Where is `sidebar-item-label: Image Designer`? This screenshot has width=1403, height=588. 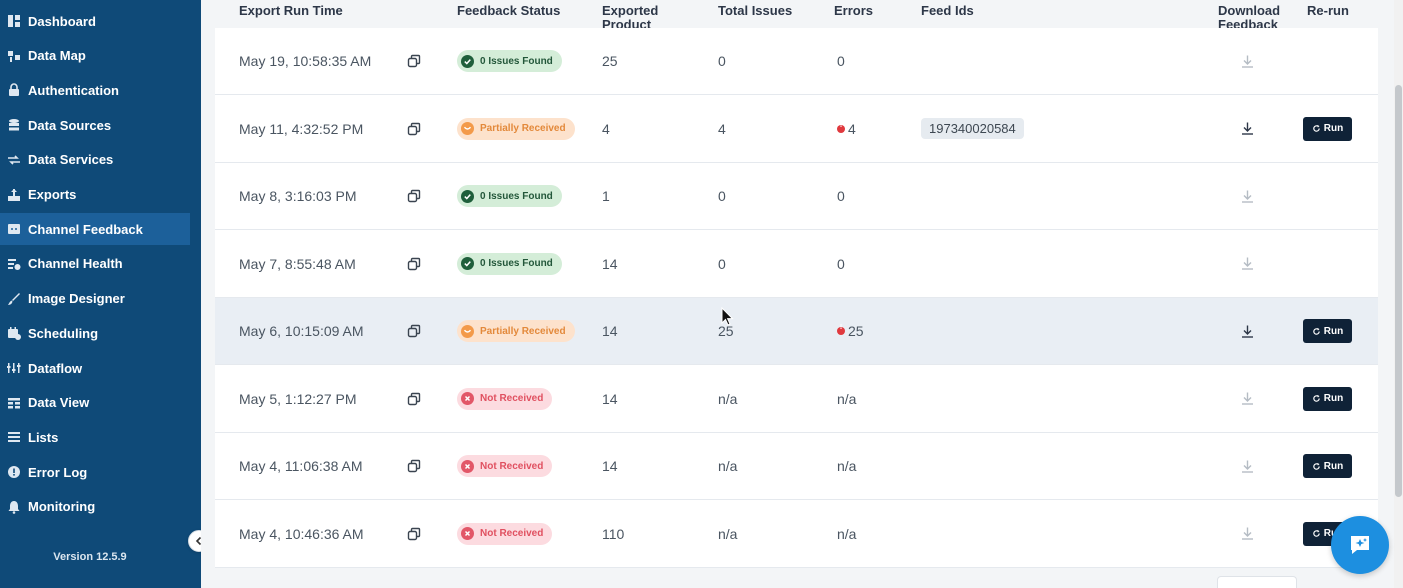
sidebar-item-label: Image Designer is located at coordinates (76, 299).